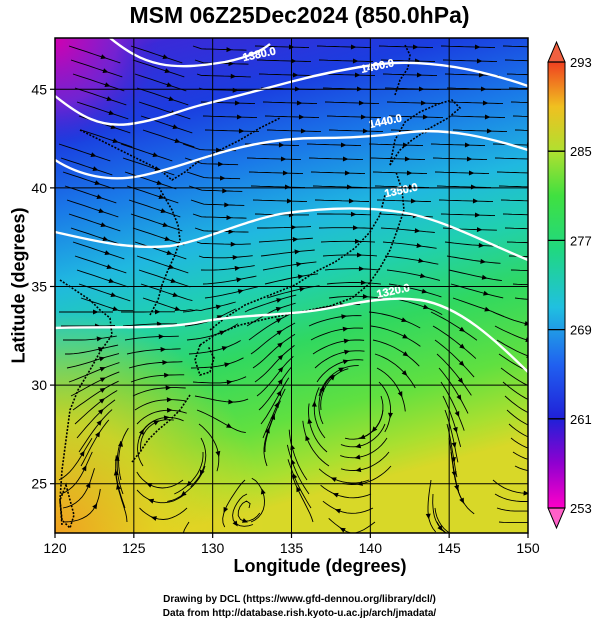 This screenshot has height=625, width=599. Describe the element at coordinates (39, 89) in the screenshot. I see `y-tick-label: 45` at that location.